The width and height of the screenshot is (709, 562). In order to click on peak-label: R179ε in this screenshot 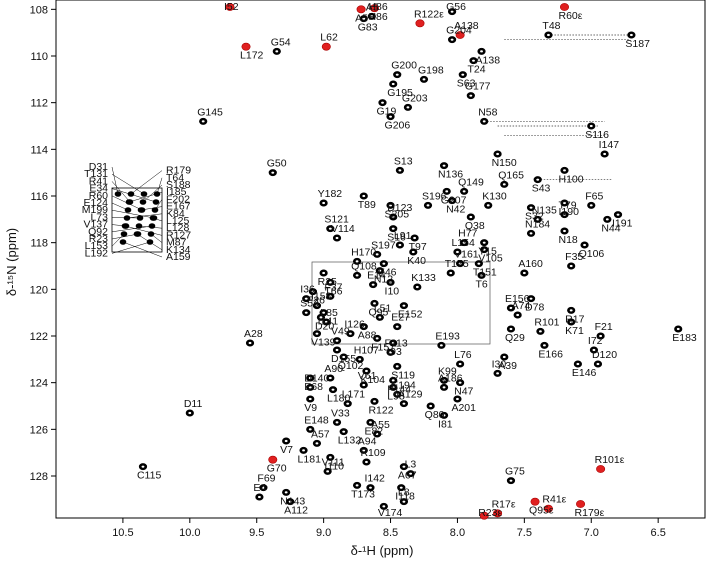, I will do `click(590, 513)`.